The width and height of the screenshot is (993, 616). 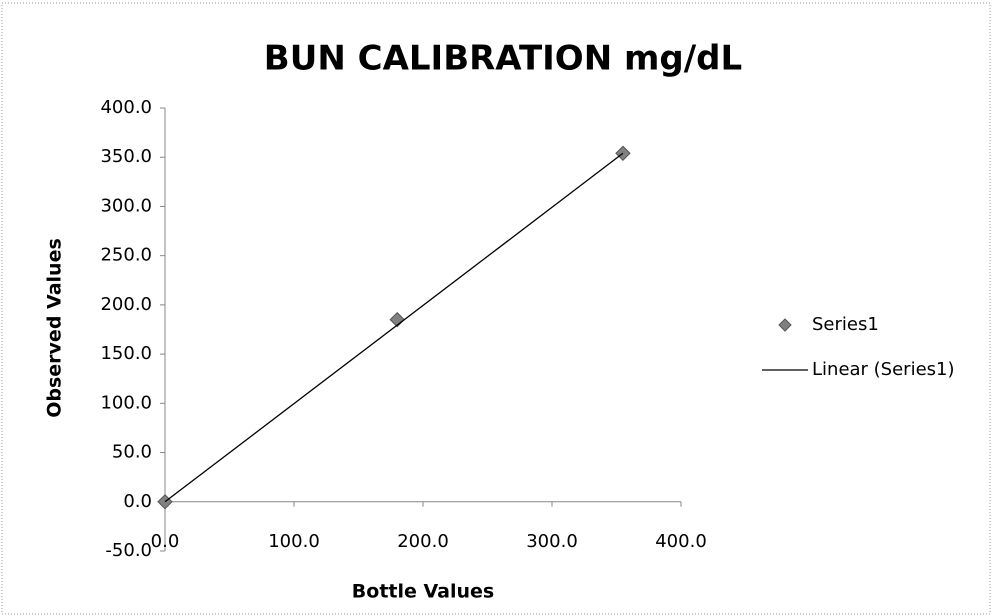 What do you see at coordinates (552, 541) in the screenshot?
I see `x-tick-label: 300.0` at bounding box center [552, 541].